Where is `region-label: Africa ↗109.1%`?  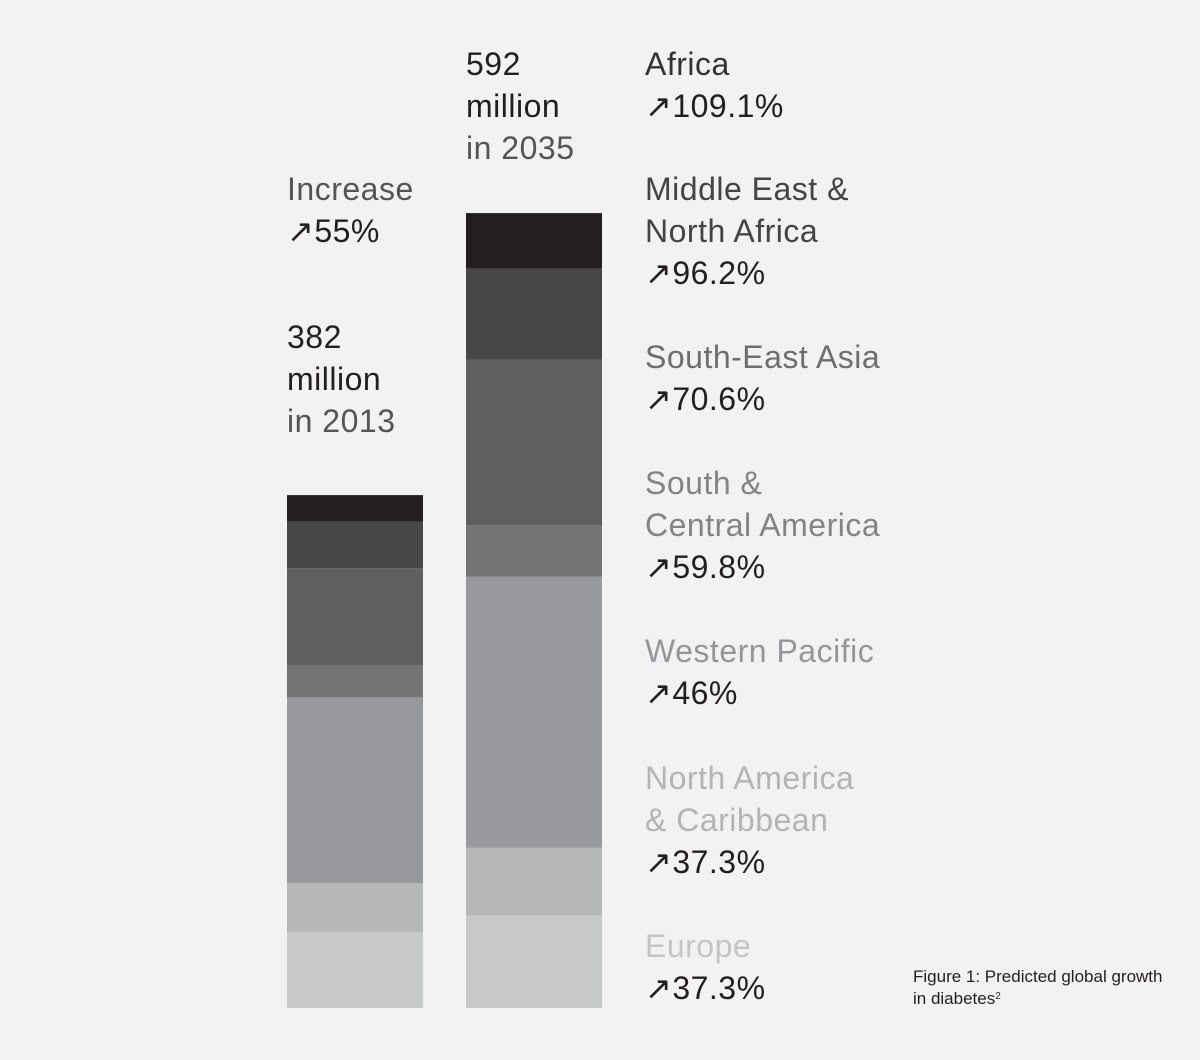
region-label: Africa ↗109.1% is located at coordinates (714, 85).